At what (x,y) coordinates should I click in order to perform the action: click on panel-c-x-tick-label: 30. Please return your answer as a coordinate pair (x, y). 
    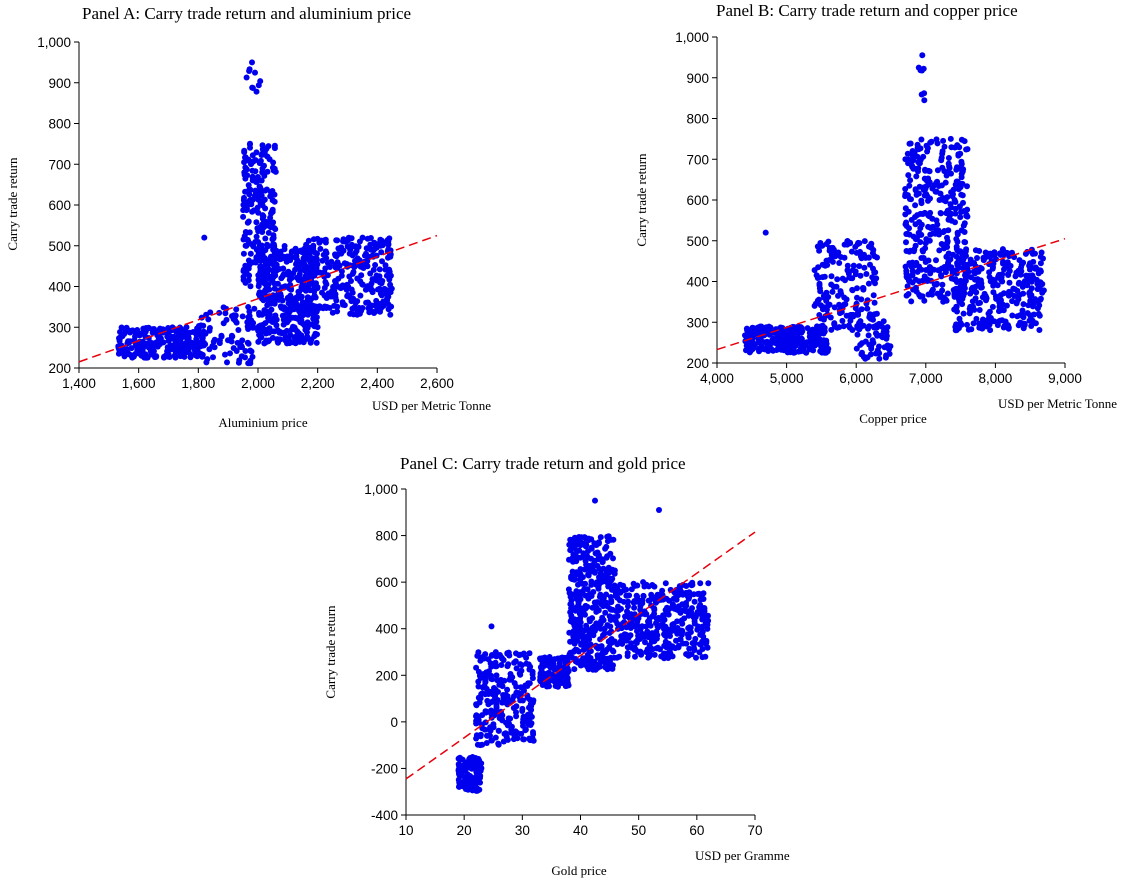
    Looking at the image, I should click on (522, 830).